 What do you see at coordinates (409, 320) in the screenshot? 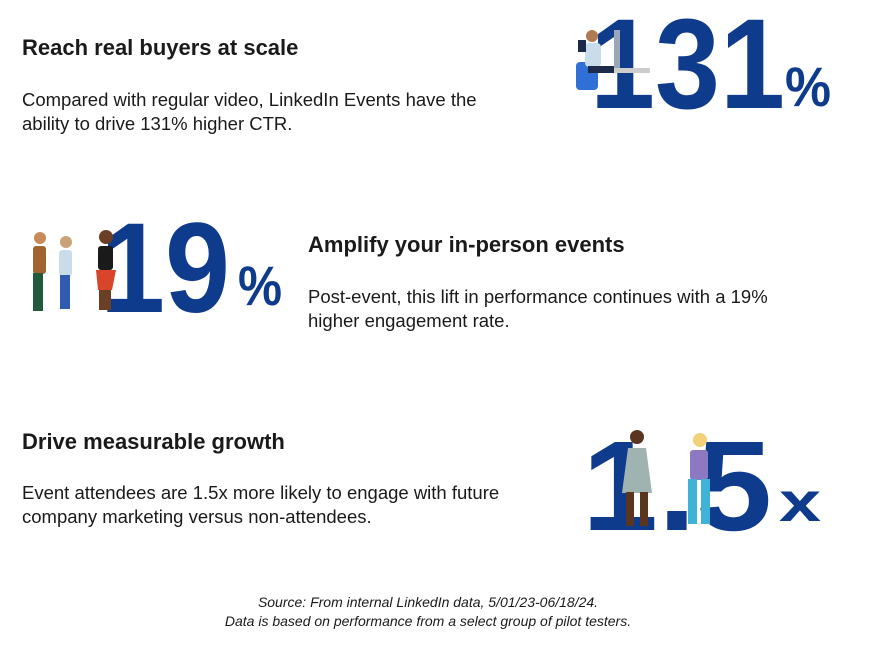
I see `section-body: higher engagement rate.` at bounding box center [409, 320].